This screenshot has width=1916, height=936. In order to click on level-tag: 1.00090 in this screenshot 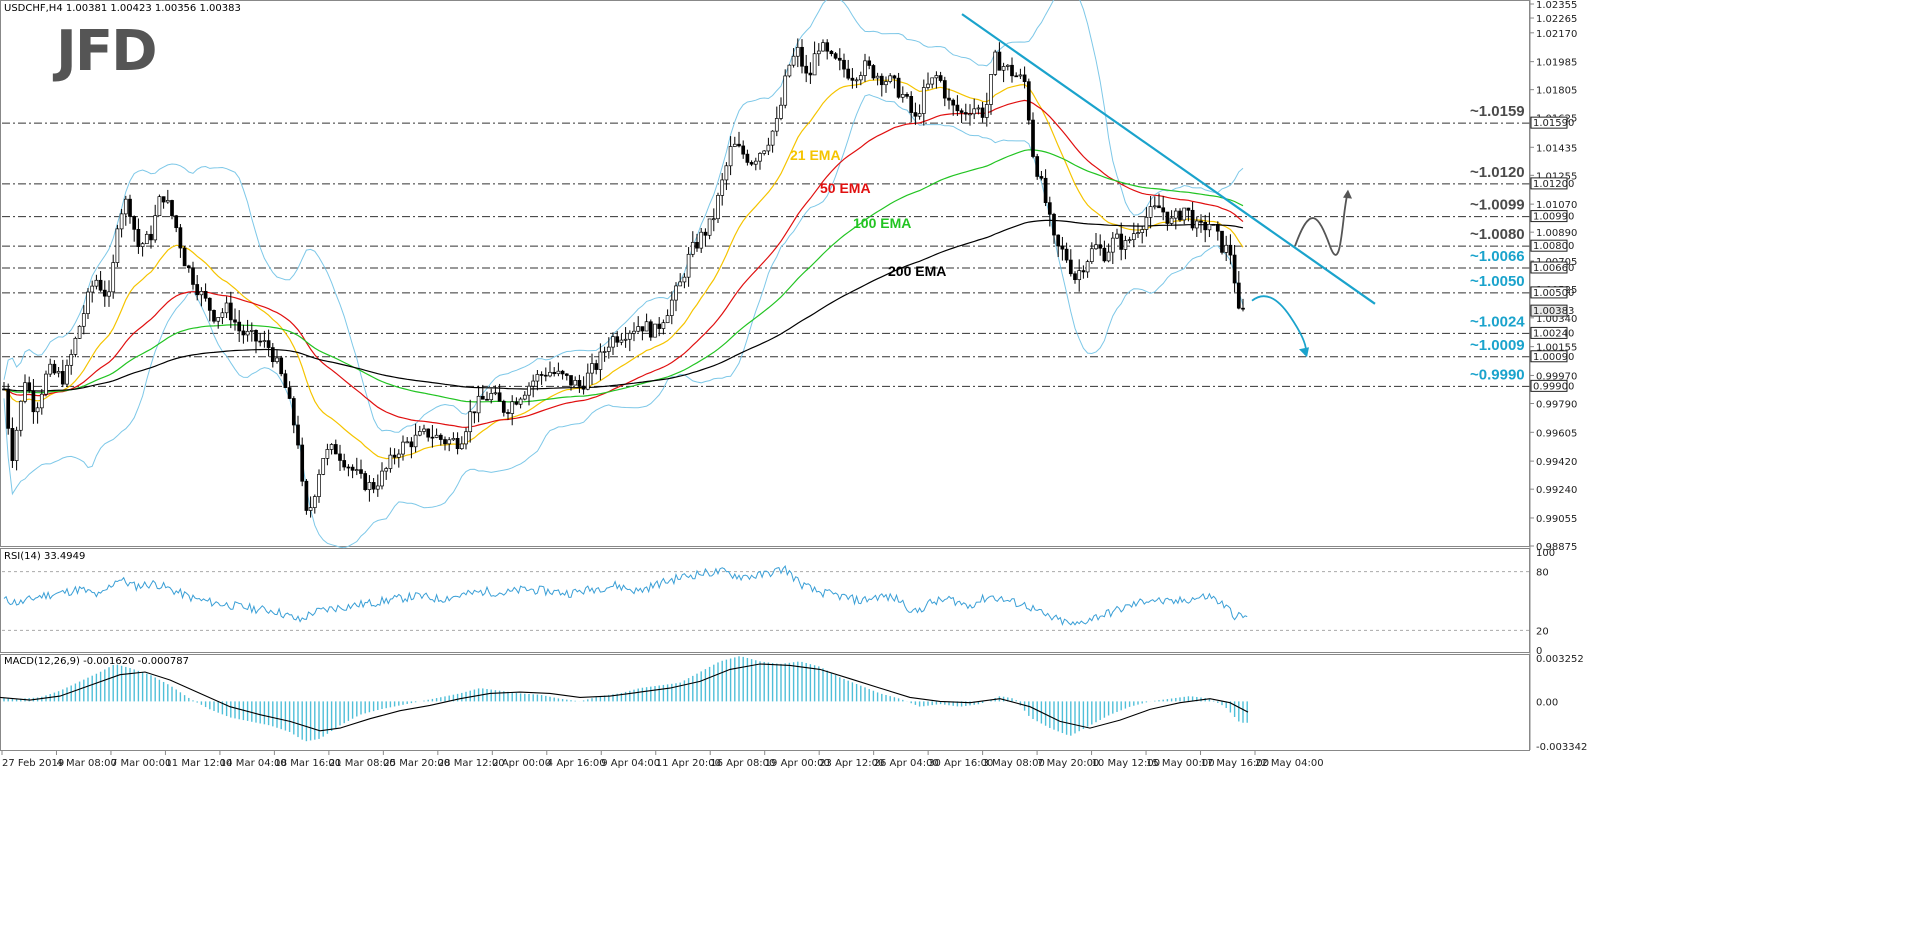, I will do `click(1553, 357)`.